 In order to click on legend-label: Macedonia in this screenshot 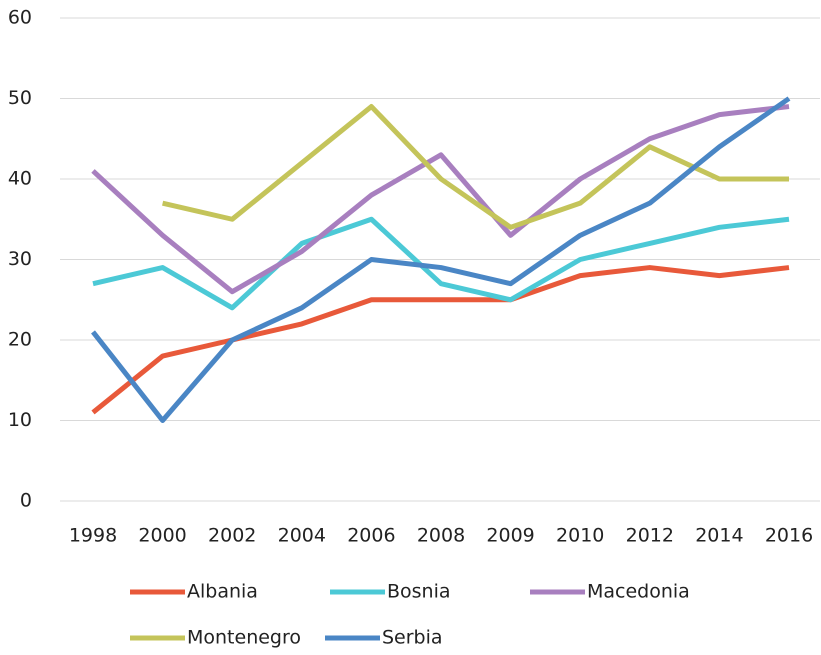, I will do `click(638, 592)`.